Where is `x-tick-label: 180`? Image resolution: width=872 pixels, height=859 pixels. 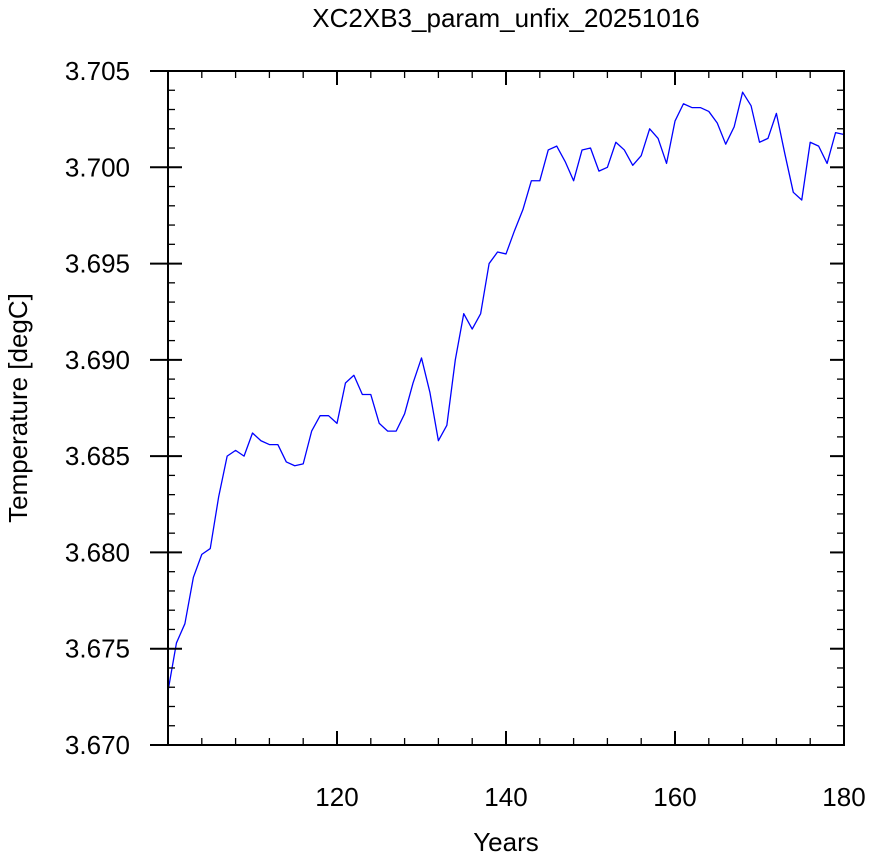
x-tick-label: 180 is located at coordinates (843, 797).